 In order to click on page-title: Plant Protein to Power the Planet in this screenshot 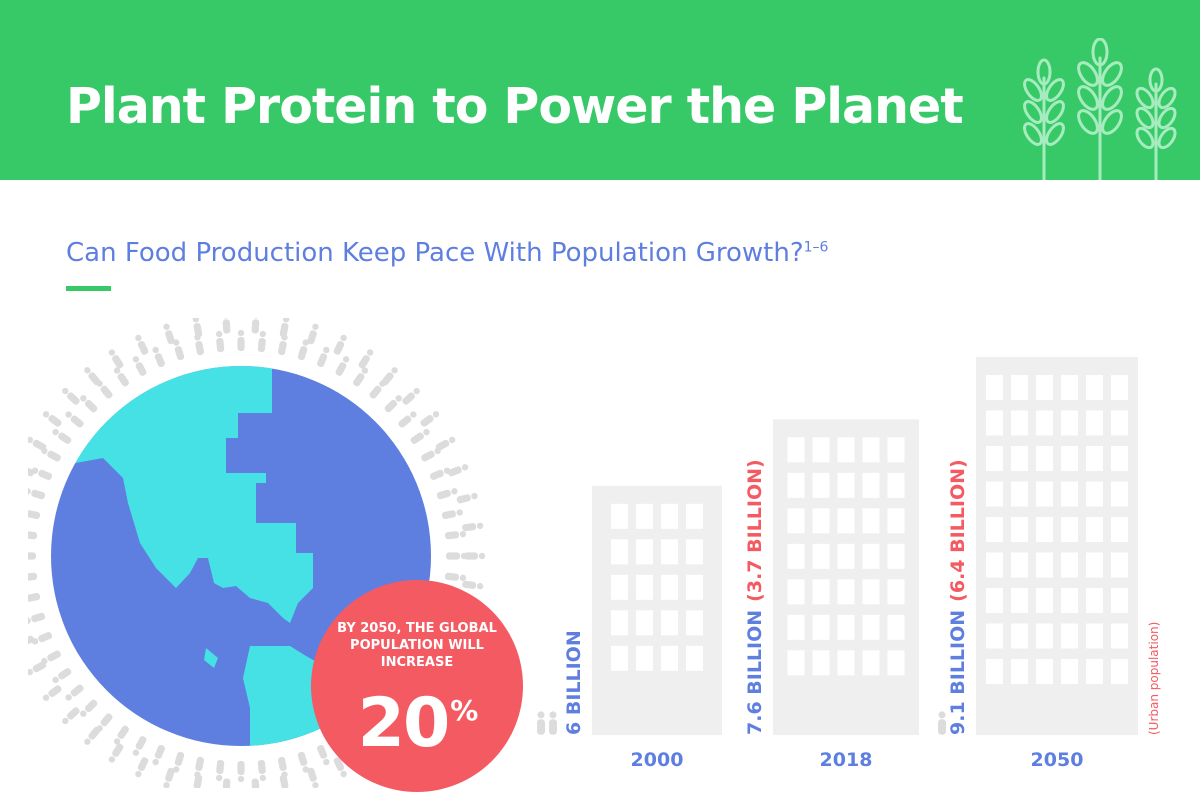, I will do `click(515, 106)`.